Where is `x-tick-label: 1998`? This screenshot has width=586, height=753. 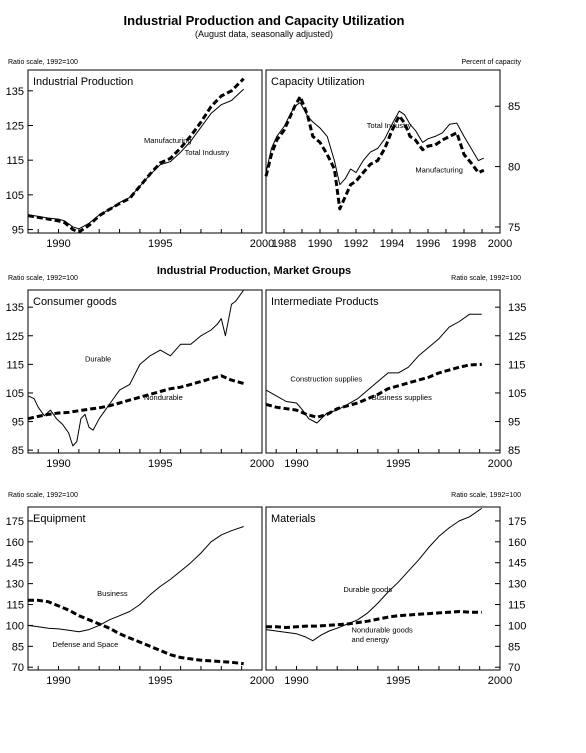
x-tick-label: 1998 is located at coordinates (464, 244).